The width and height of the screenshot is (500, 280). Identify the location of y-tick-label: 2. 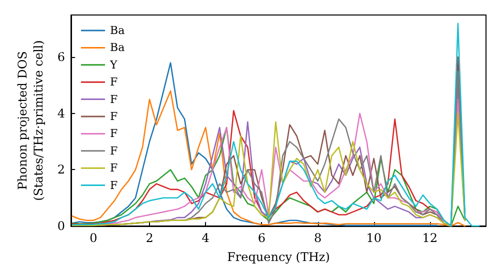
(61, 169).